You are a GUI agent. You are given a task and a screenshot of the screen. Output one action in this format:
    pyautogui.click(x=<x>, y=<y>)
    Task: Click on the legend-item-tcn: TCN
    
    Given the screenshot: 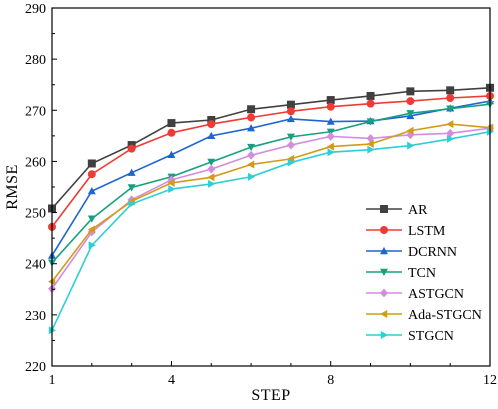 What is the action you would take?
    pyautogui.click(x=401, y=273)
    